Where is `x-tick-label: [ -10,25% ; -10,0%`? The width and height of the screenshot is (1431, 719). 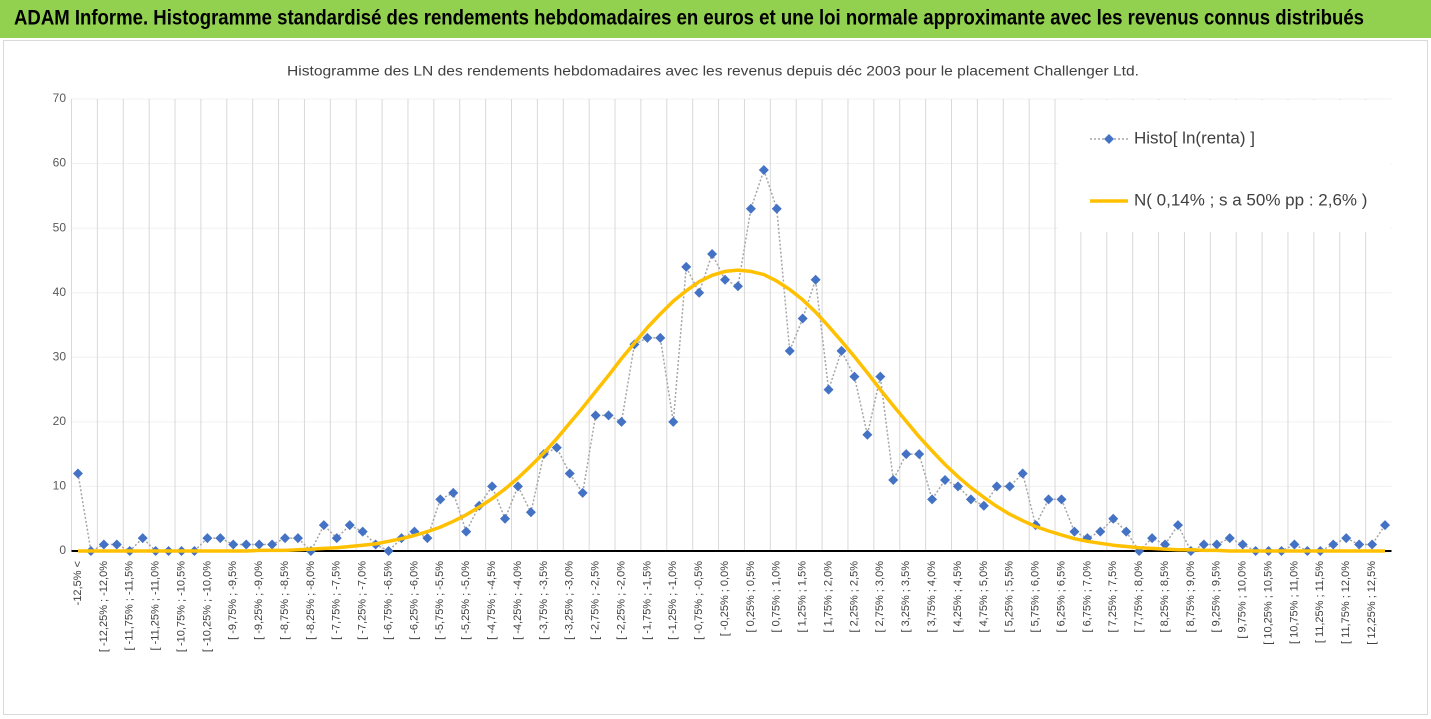
x-tick-label: [ -10,25% ; -10,0% is located at coordinates (207, 606).